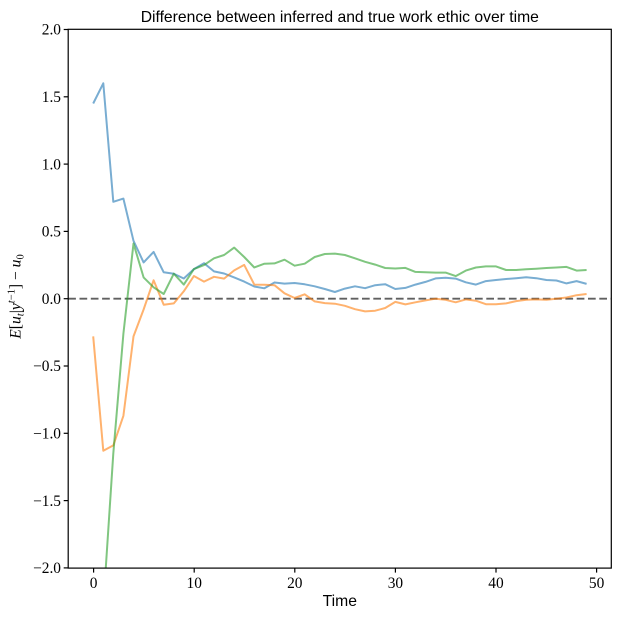  I want to click on svg-text: −0.5, so click(47, 366).